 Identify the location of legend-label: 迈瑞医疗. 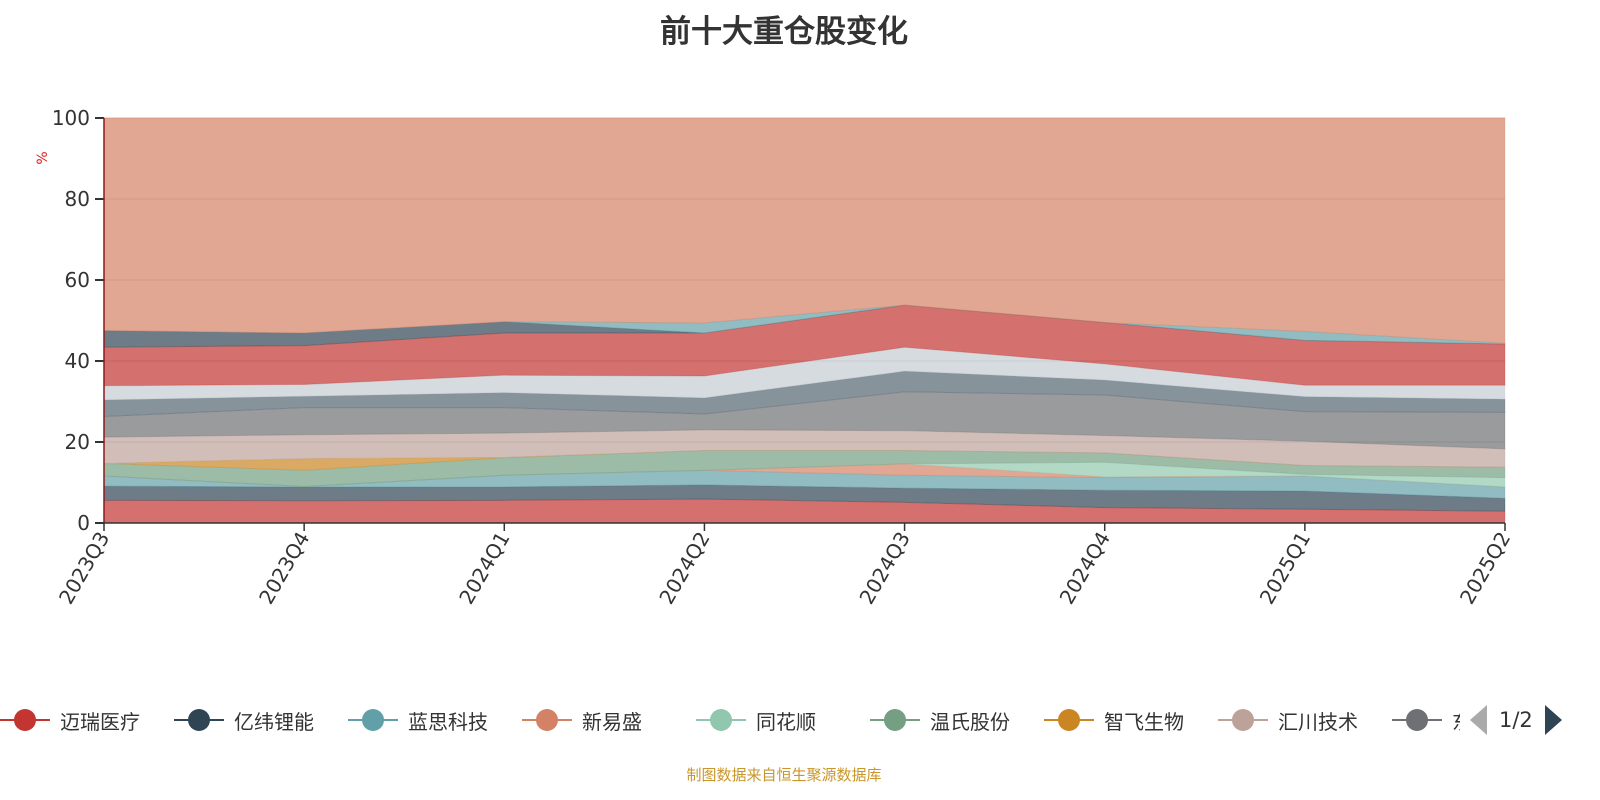
(100, 721).